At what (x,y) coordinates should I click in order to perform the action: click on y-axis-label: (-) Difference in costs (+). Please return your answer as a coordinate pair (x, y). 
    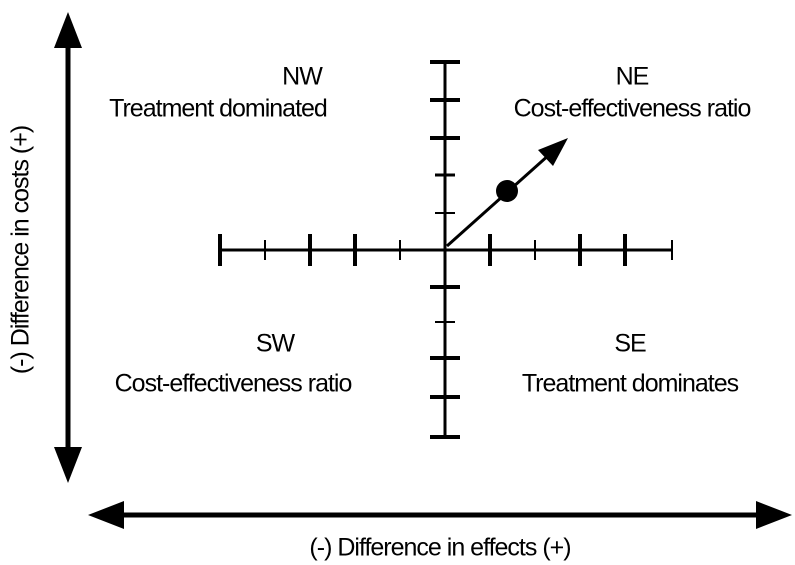
    Looking at the image, I should click on (21, 250).